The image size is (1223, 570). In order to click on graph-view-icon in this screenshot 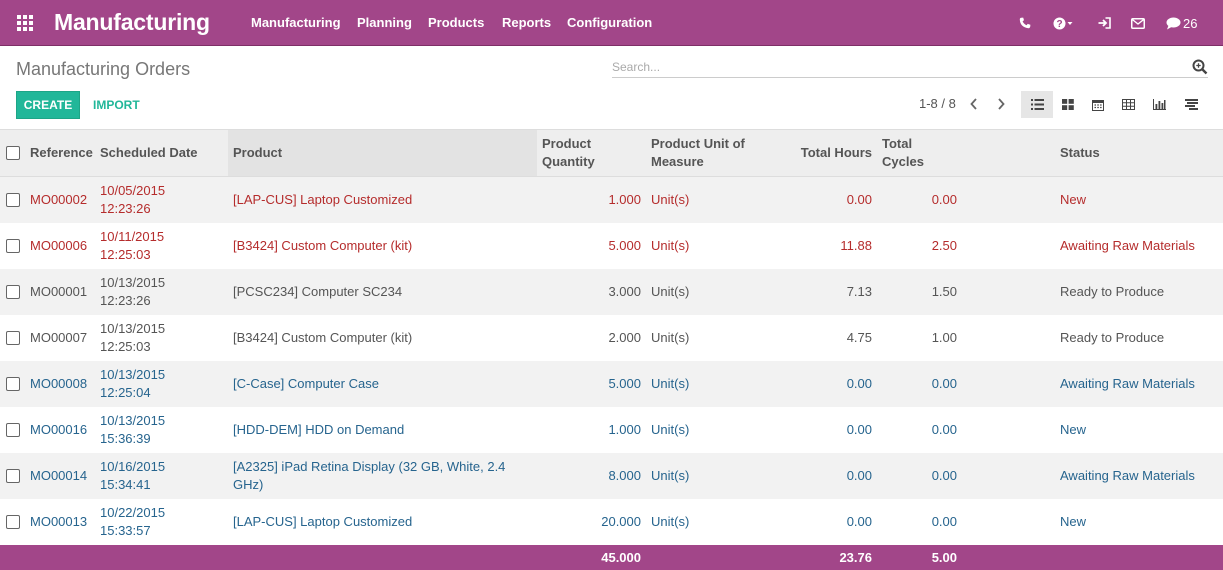, I will do `click(1159, 104)`.